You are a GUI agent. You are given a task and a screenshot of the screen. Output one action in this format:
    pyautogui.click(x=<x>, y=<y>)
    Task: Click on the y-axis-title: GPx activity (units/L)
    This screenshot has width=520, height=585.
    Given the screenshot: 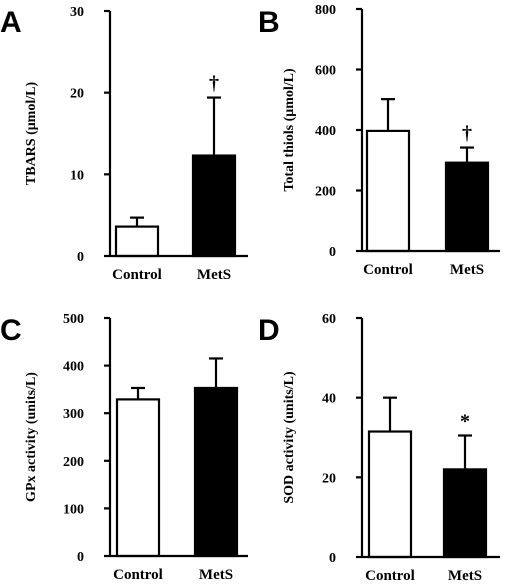 What is the action you would take?
    pyautogui.click(x=31, y=437)
    